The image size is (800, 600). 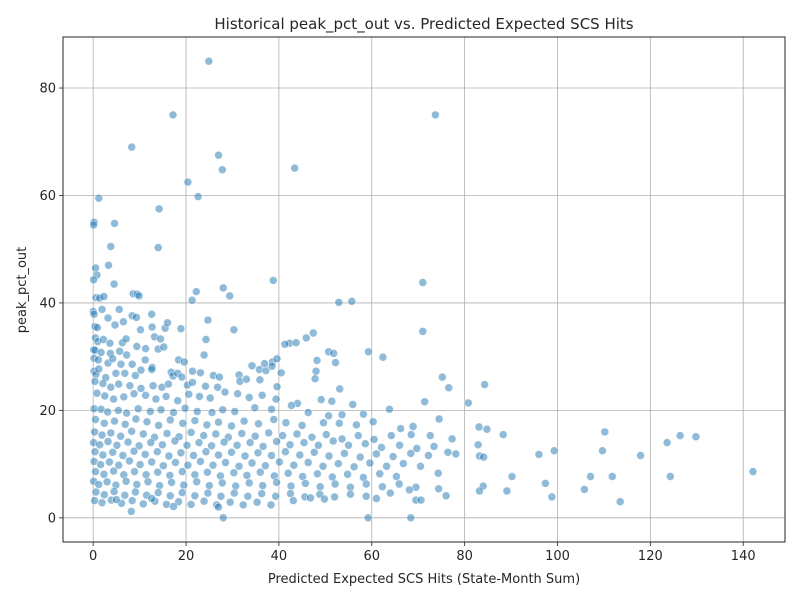 What do you see at coordinates (464, 556) in the screenshot?
I see `x-tick-label: 80` at bounding box center [464, 556].